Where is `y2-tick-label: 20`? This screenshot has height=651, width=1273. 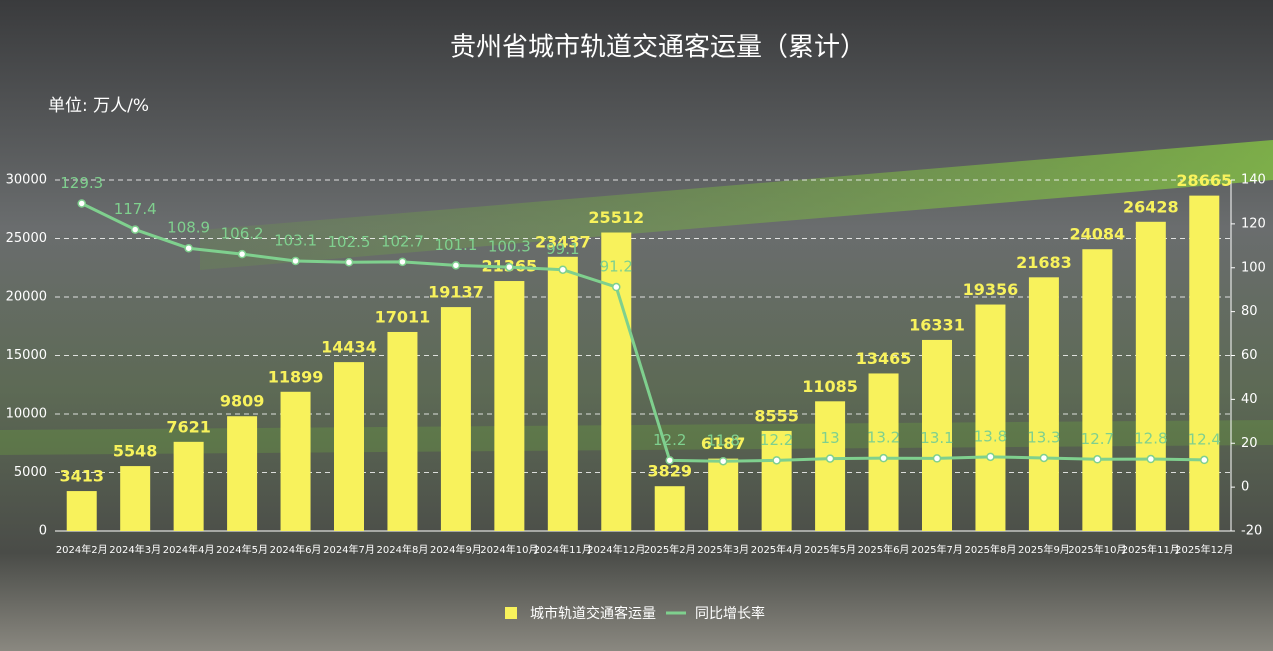 y2-tick-label: 20 is located at coordinates (1249, 443).